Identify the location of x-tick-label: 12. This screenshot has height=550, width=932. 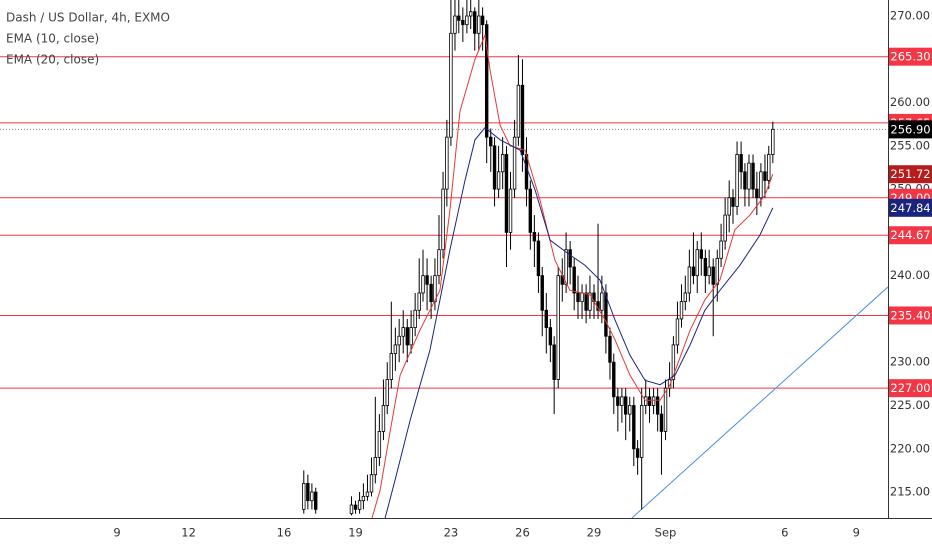
(188, 533).